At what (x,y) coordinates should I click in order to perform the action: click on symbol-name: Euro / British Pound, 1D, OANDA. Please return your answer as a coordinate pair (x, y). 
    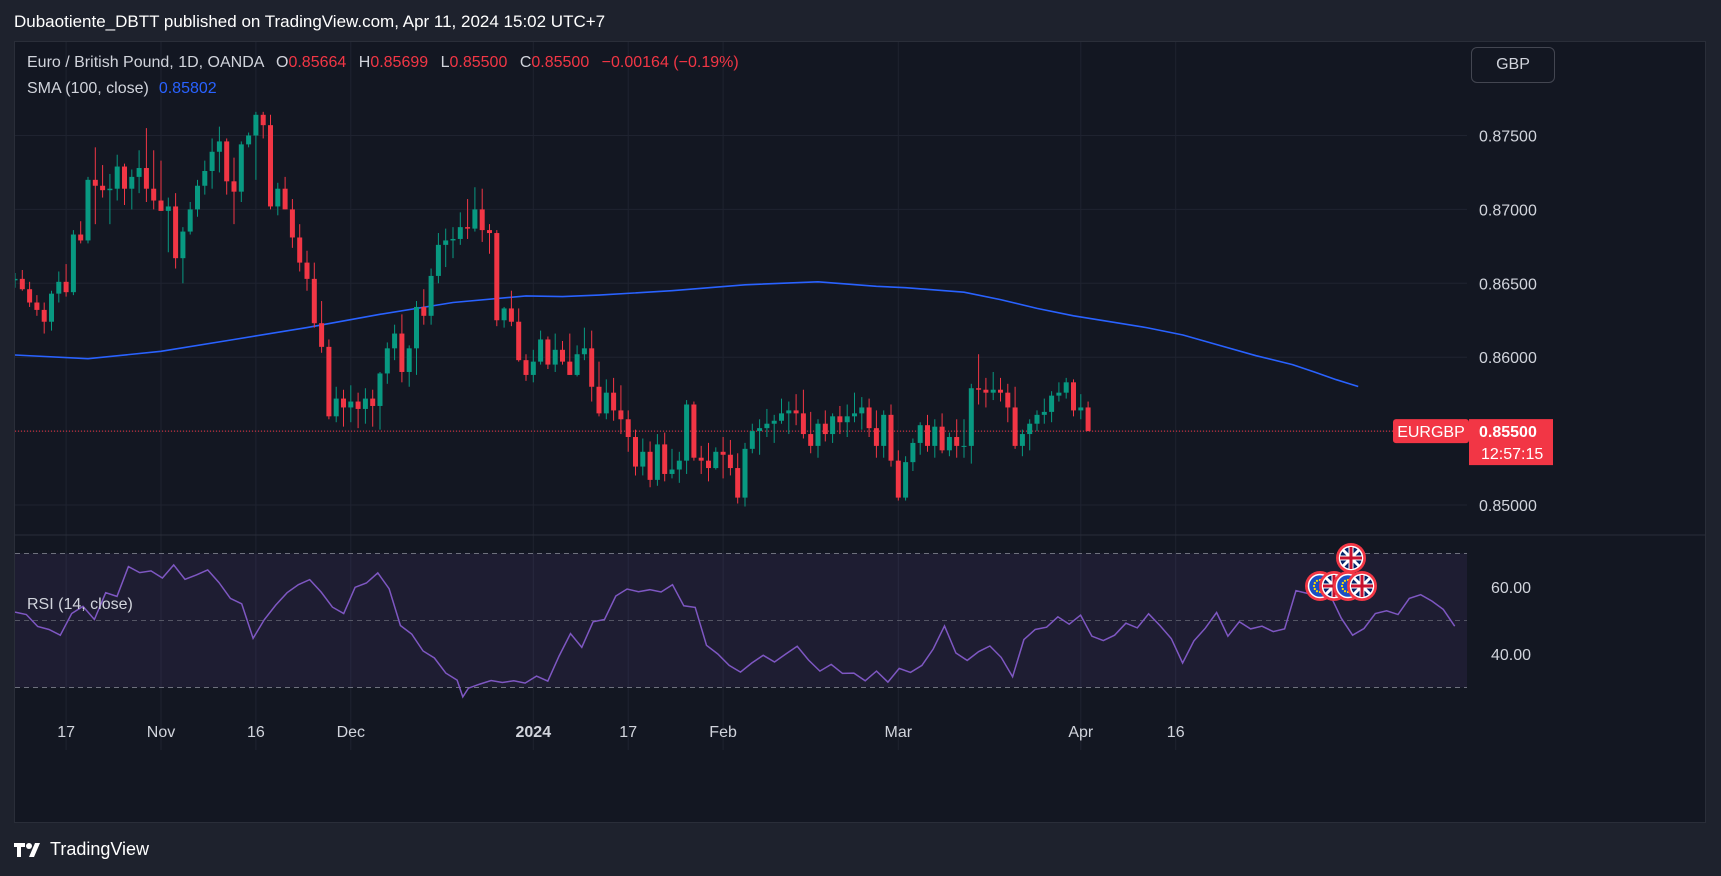
    Looking at the image, I should click on (145, 62).